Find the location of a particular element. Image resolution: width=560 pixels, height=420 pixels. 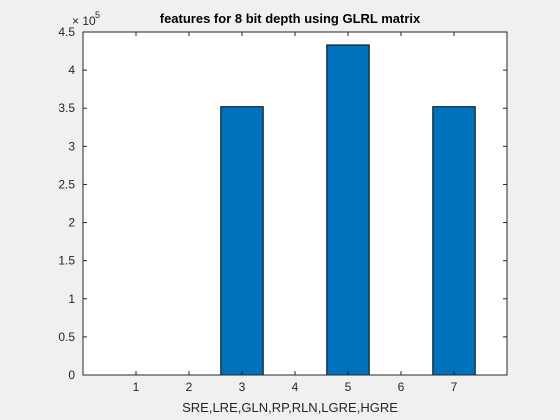

x-tick-label-2: 2 is located at coordinates (189, 387).